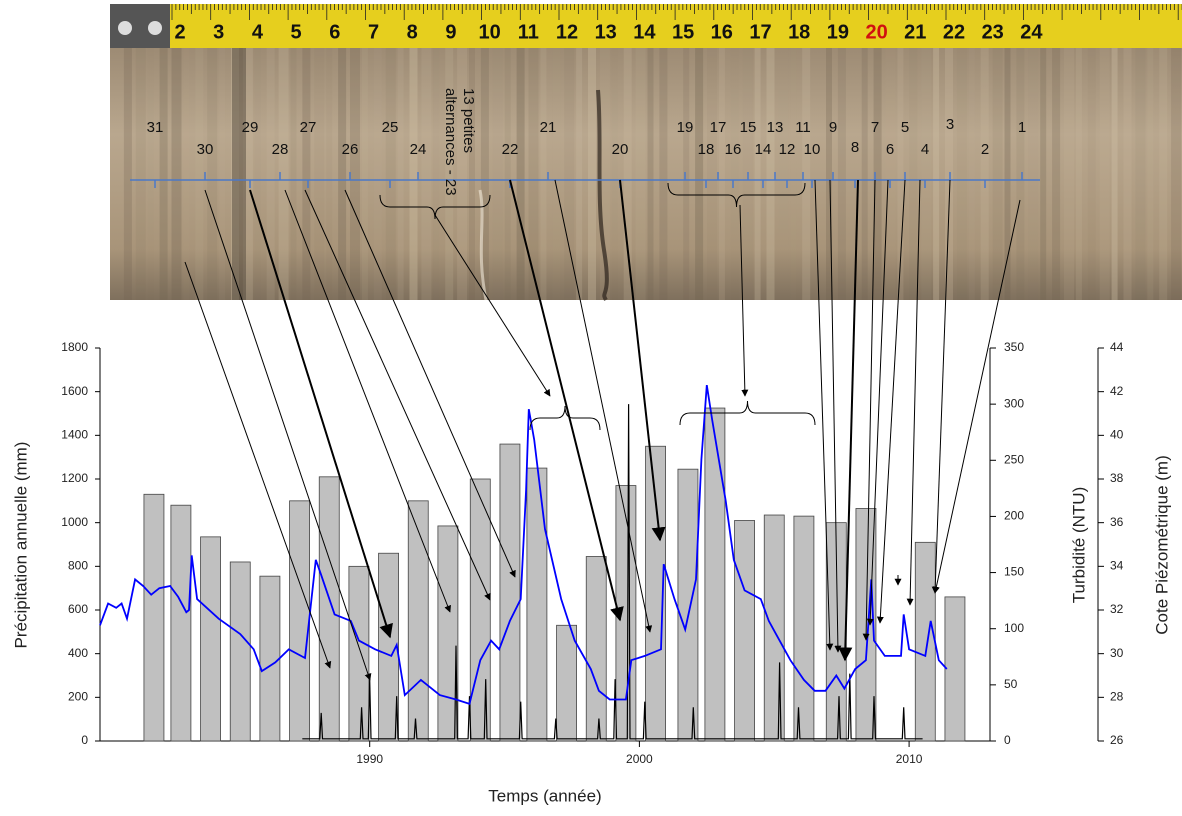 The image size is (1182, 816). What do you see at coordinates (280, 149) in the screenshot?
I see `layer-label: 28` at bounding box center [280, 149].